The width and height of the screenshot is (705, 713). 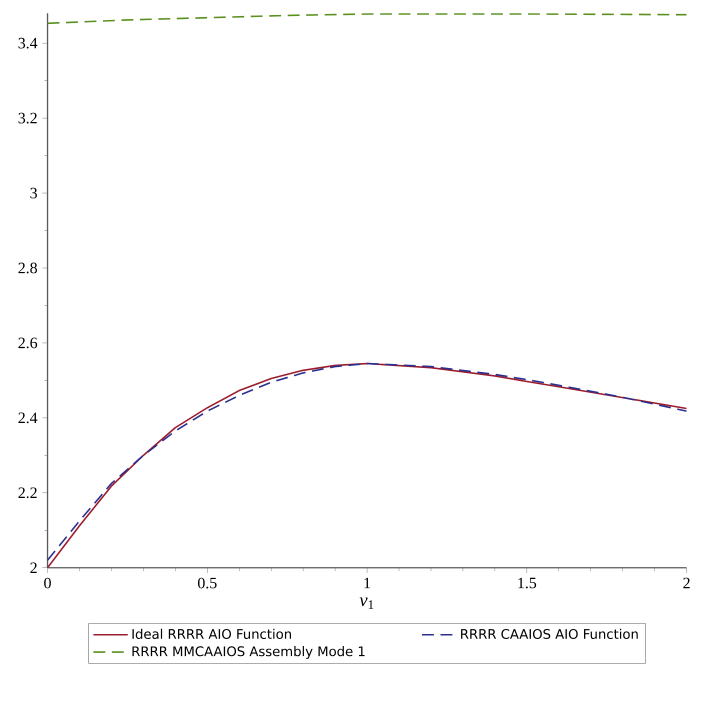 What do you see at coordinates (27, 492) in the screenshot?
I see `y-tick-label: 2.2` at bounding box center [27, 492].